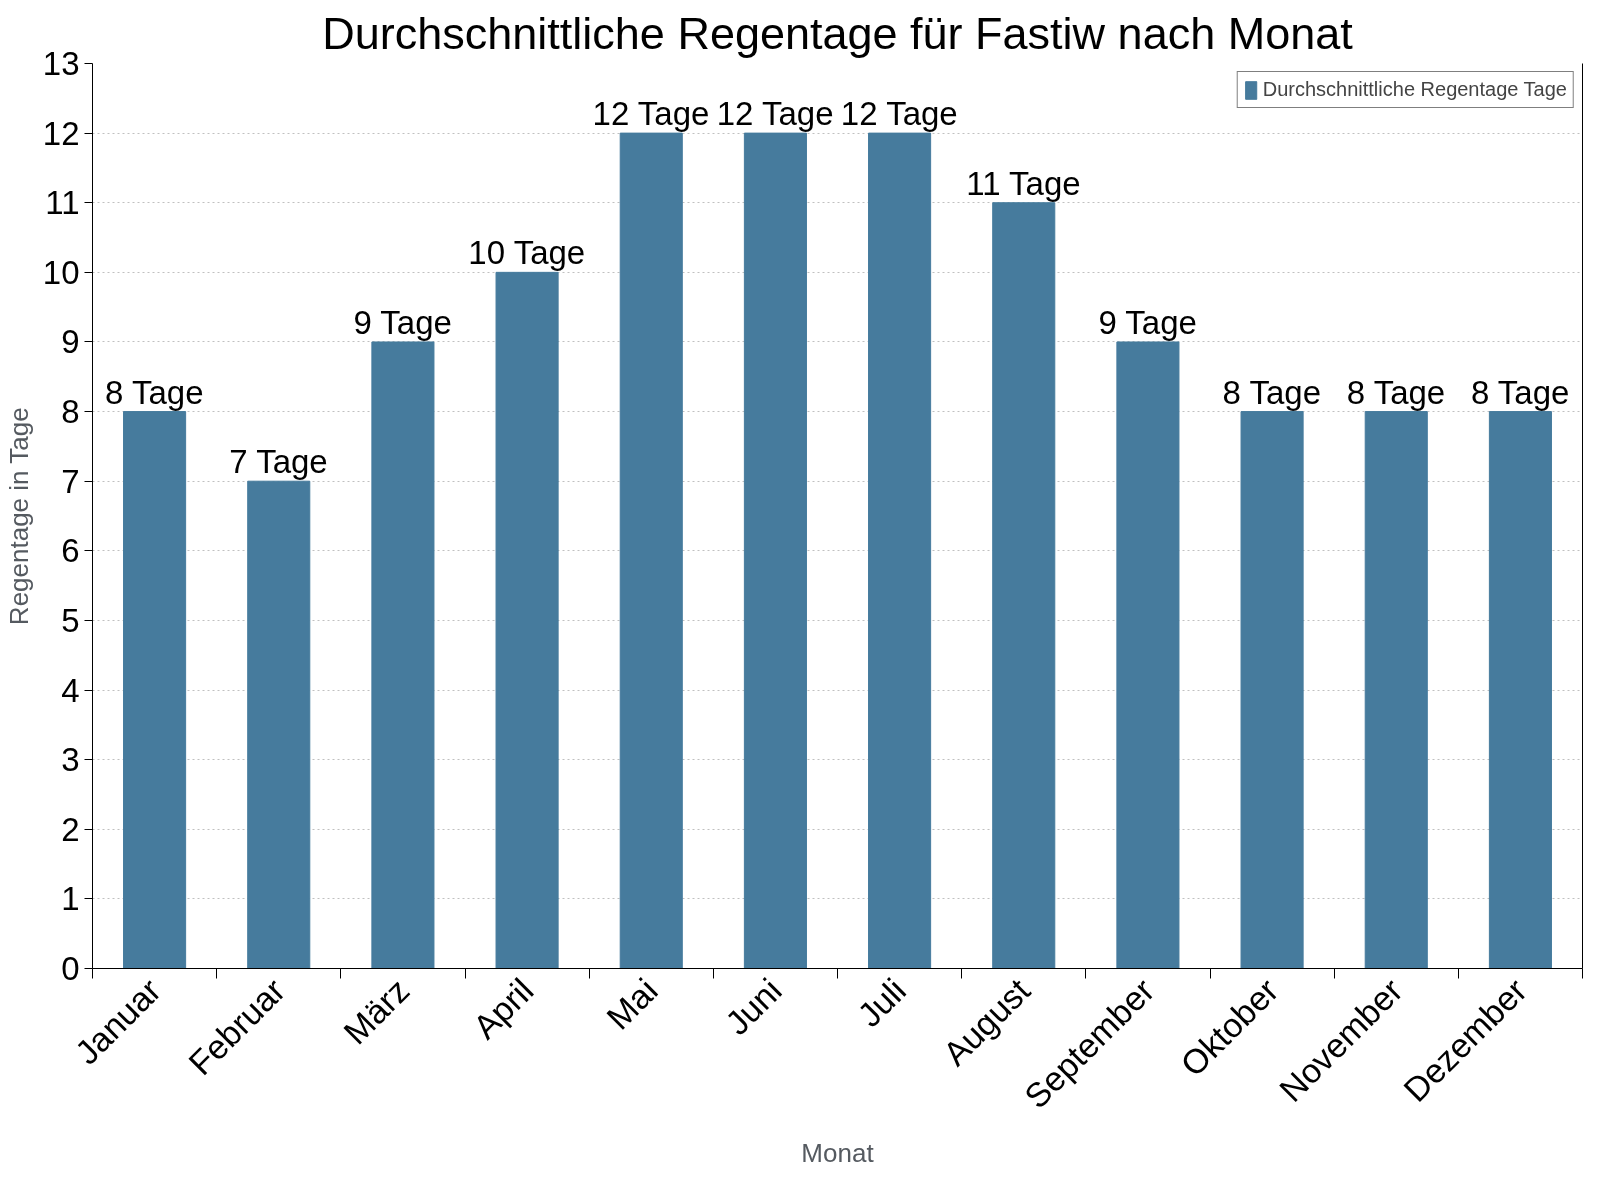  Describe the element at coordinates (838, 33) in the screenshot. I see `chart-title: Durchschnittliche Regentage für Fastiw nach Monat` at that location.